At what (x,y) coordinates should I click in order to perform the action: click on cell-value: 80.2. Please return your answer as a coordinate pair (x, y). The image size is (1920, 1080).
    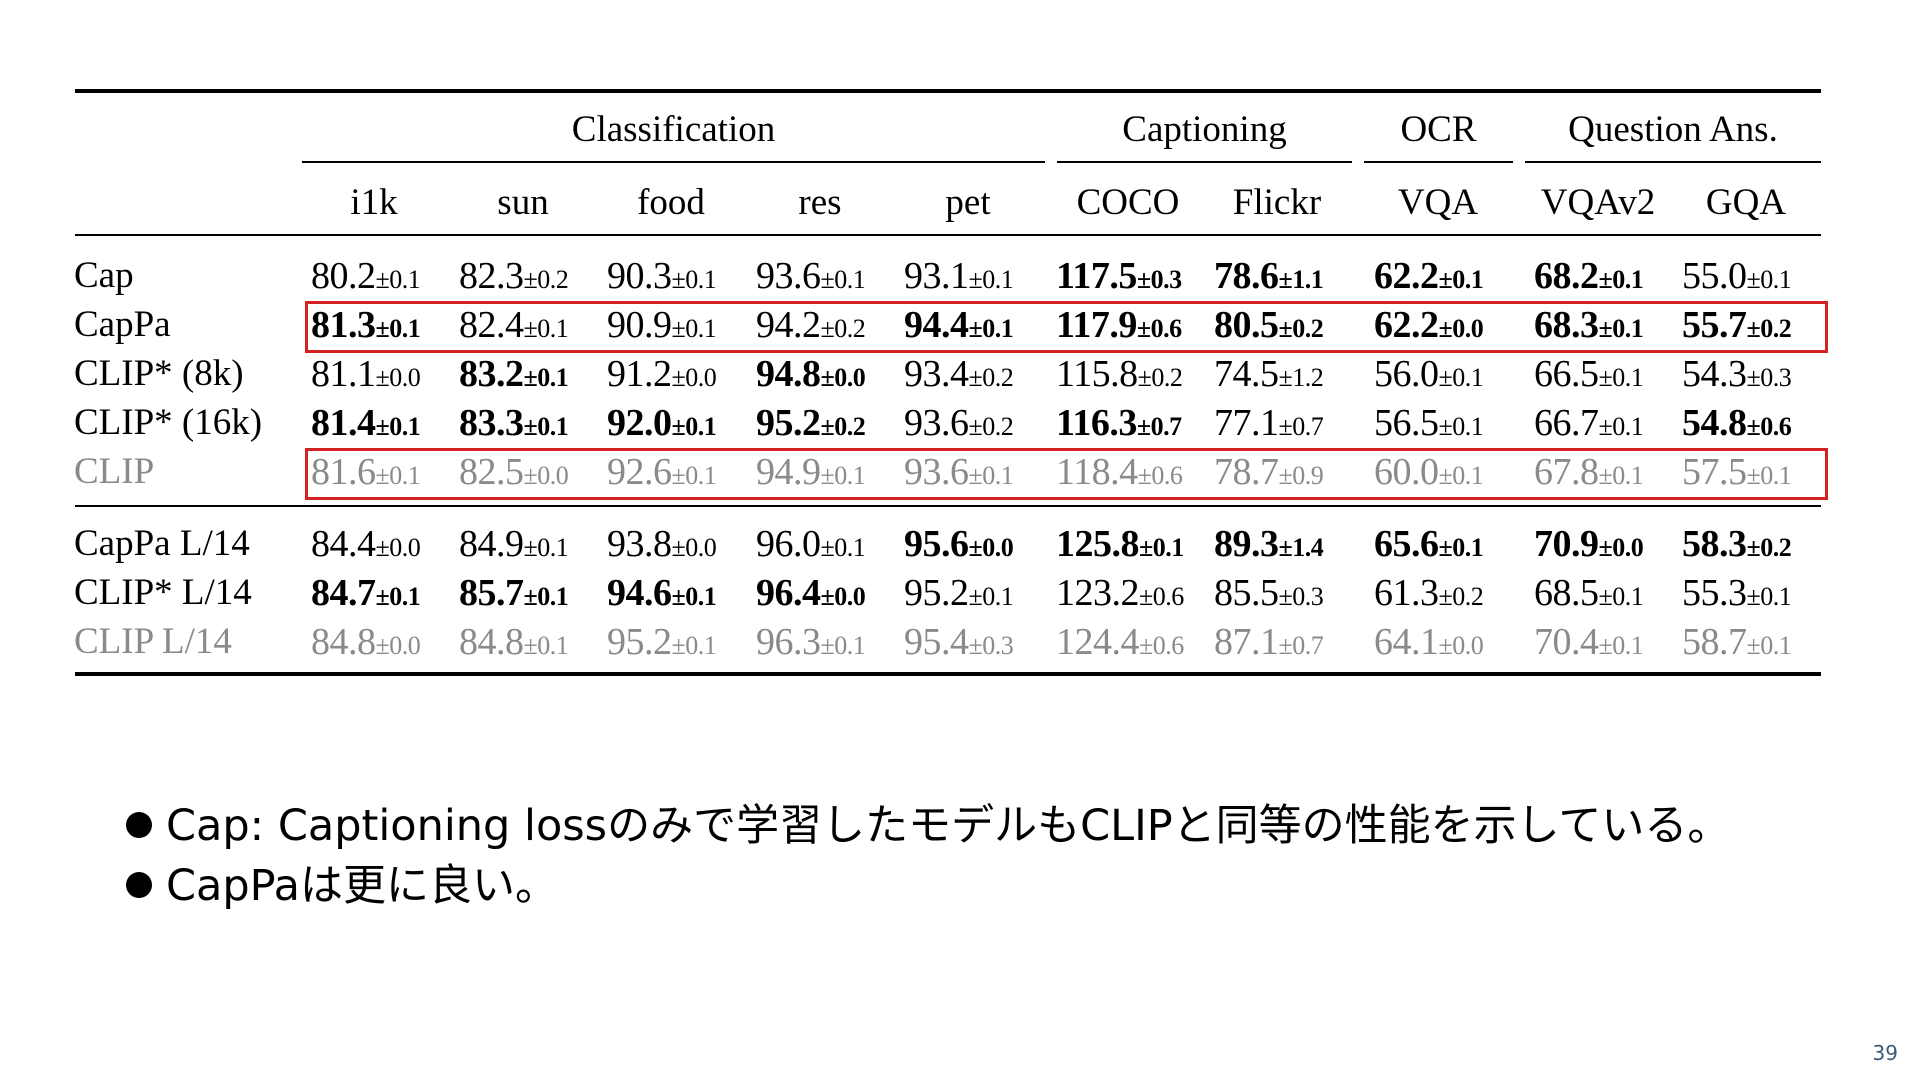
    Looking at the image, I should click on (343, 276).